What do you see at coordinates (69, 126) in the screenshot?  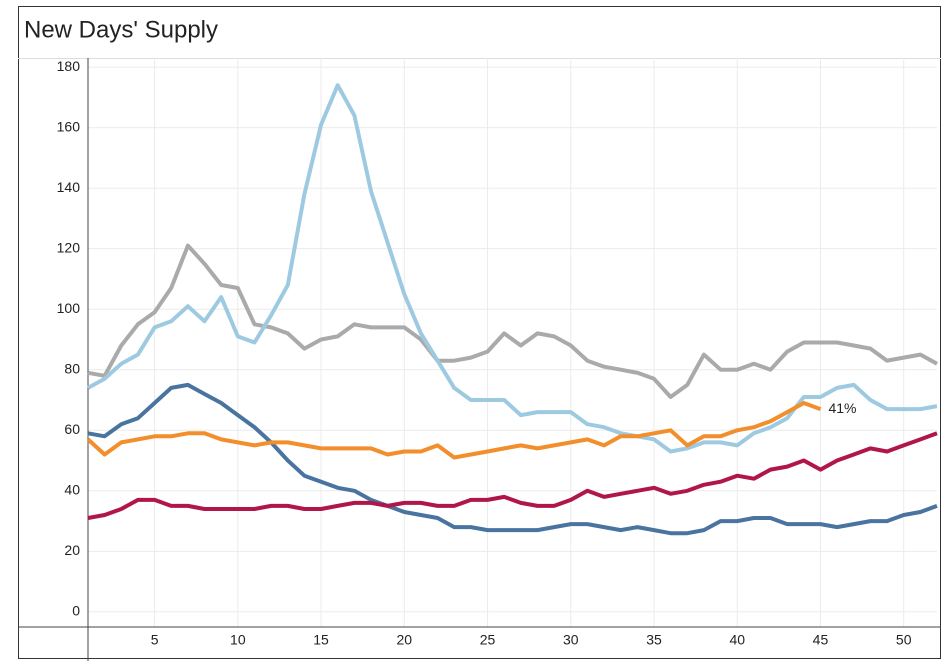 I see `y-tick-label: 160` at bounding box center [69, 126].